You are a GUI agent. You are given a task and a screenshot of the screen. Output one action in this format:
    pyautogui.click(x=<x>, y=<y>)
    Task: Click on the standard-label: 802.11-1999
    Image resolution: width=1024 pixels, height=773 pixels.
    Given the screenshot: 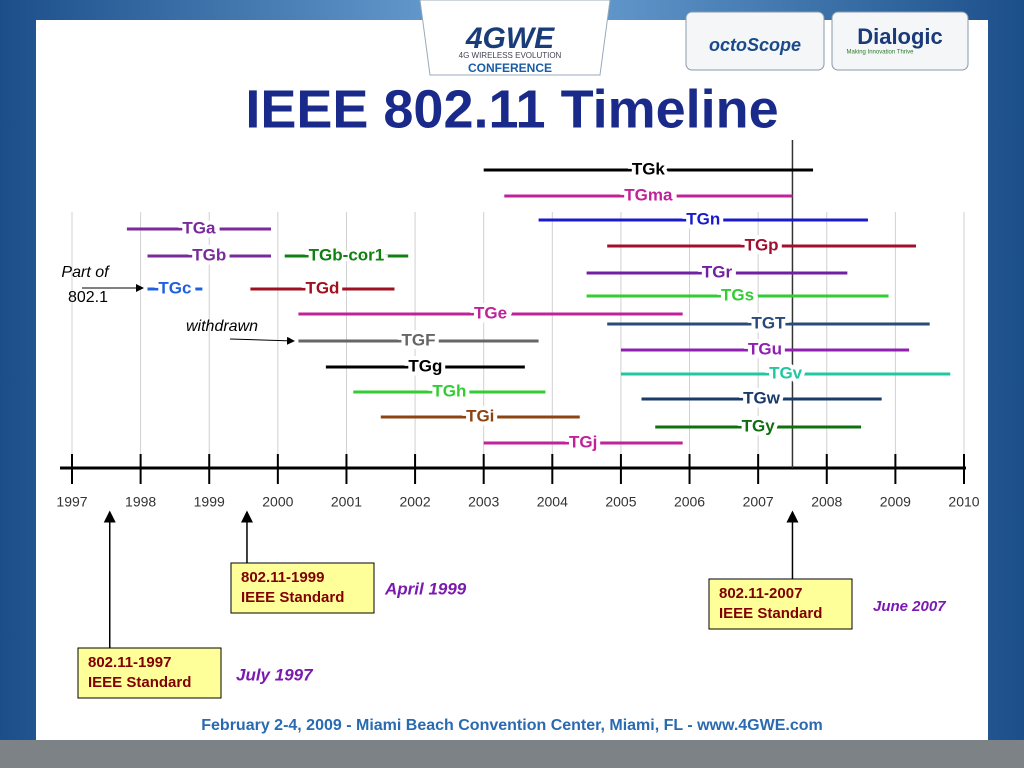 What is the action you would take?
    pyautogui.click(x=282, y=577)
    